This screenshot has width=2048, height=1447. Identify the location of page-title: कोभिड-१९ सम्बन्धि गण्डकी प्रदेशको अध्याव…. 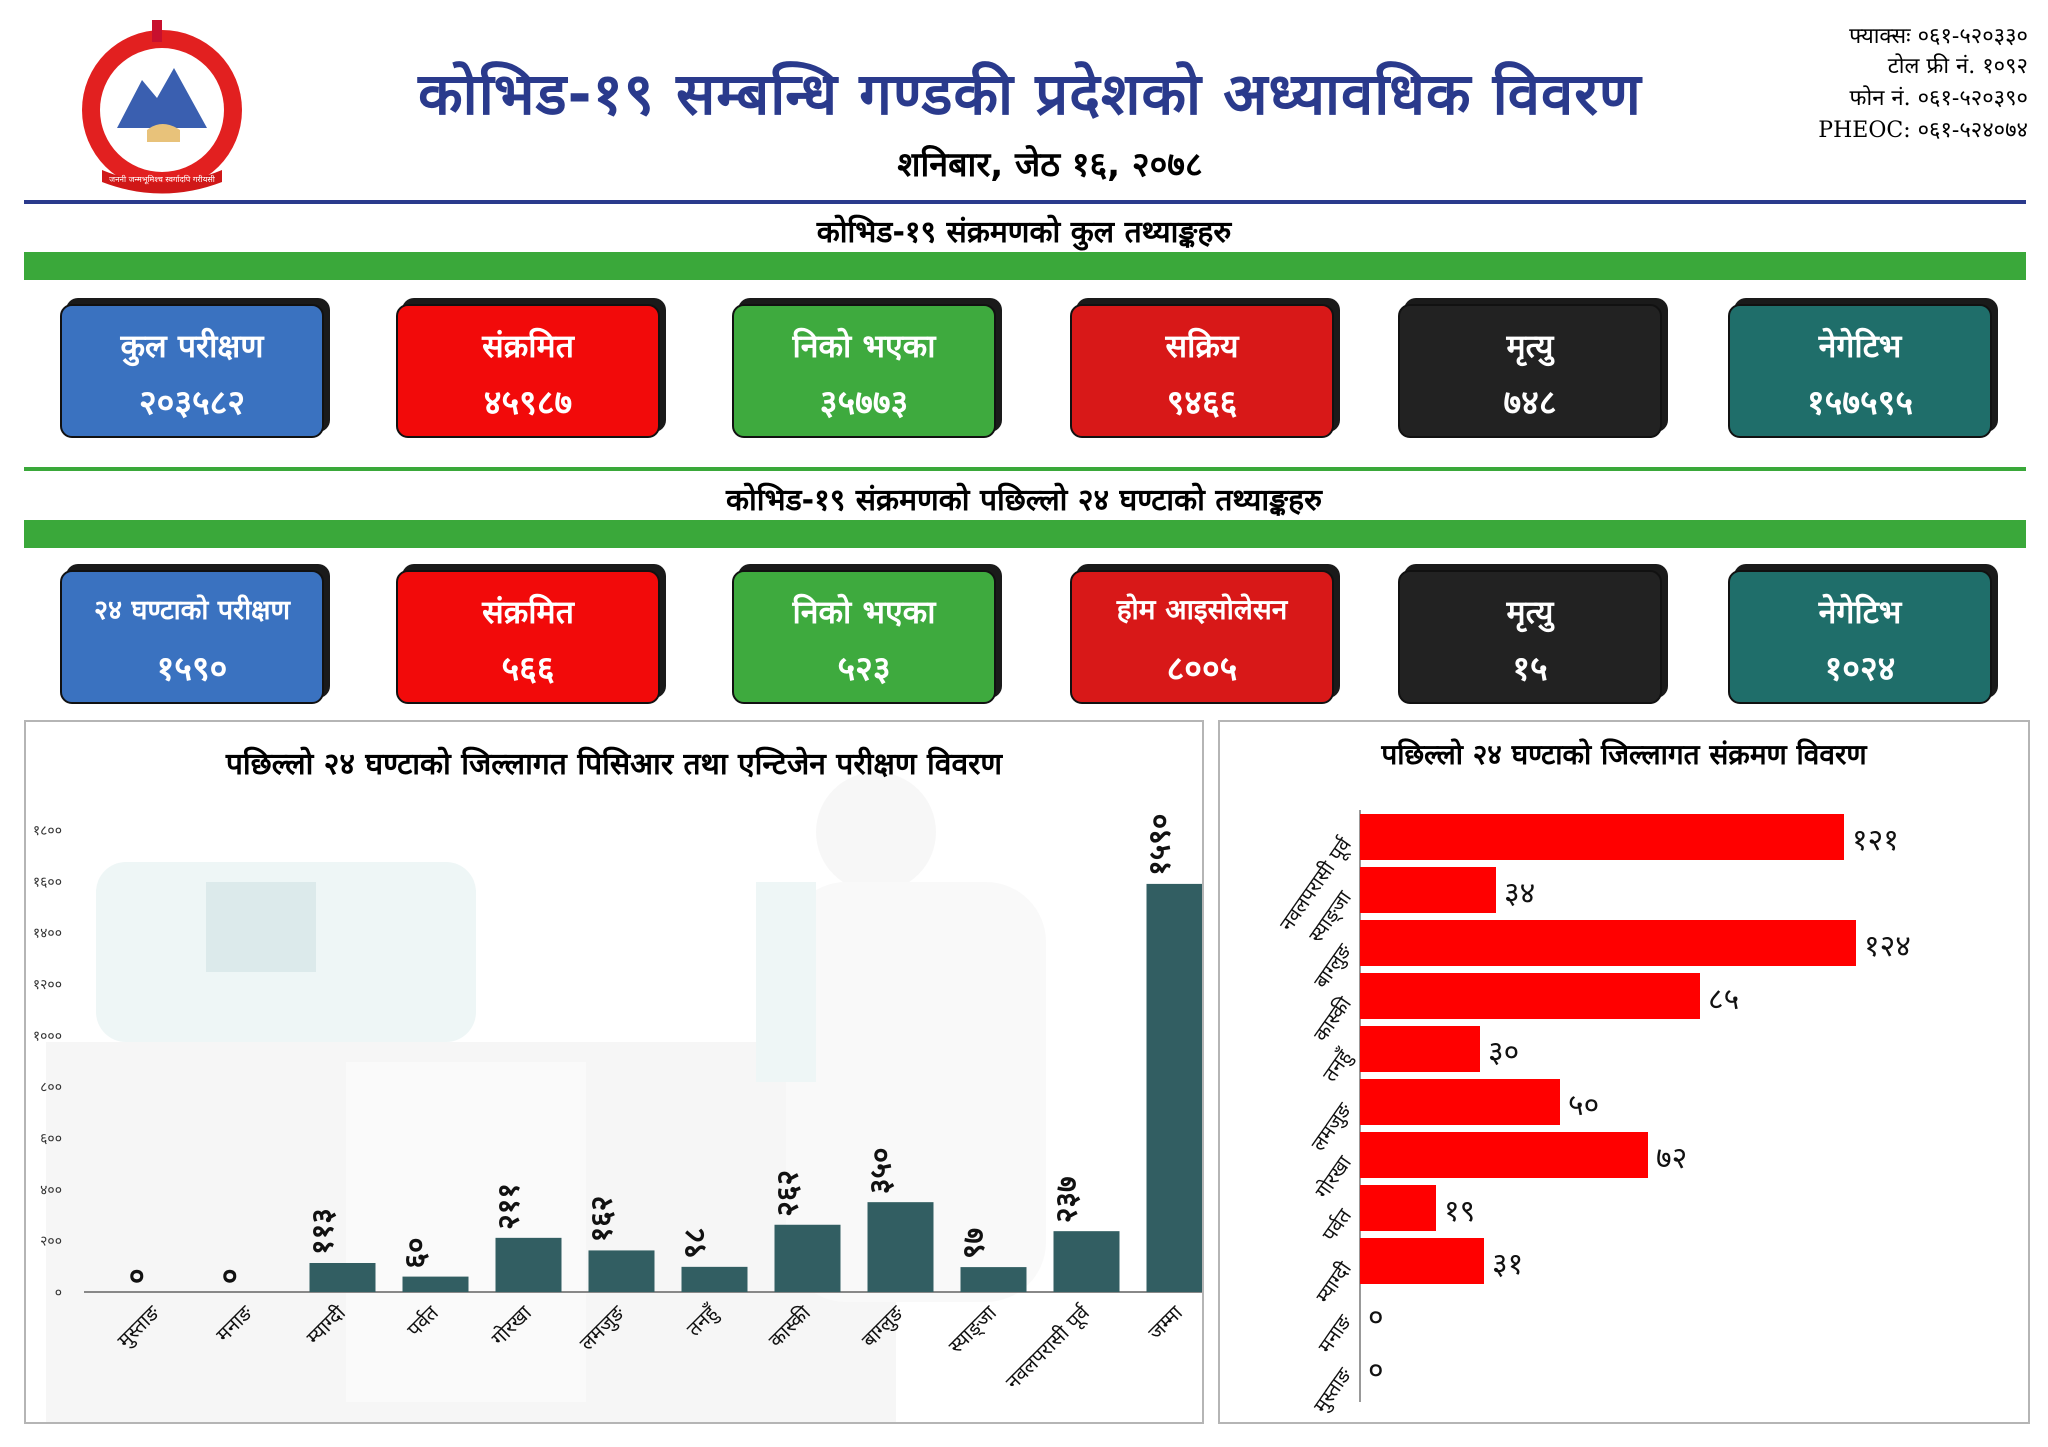
(1030, 94).